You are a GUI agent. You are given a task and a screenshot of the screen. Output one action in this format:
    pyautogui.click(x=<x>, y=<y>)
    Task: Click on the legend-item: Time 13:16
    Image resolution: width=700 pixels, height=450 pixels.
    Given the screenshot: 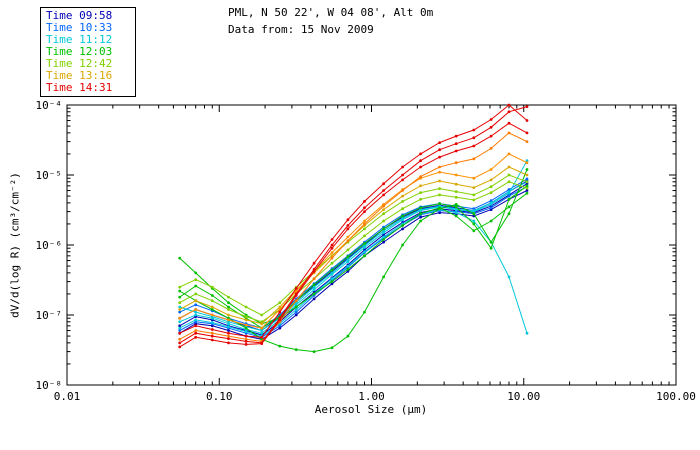 What is the action you would take?
    pyautogui.click(x=79, y=75)
    